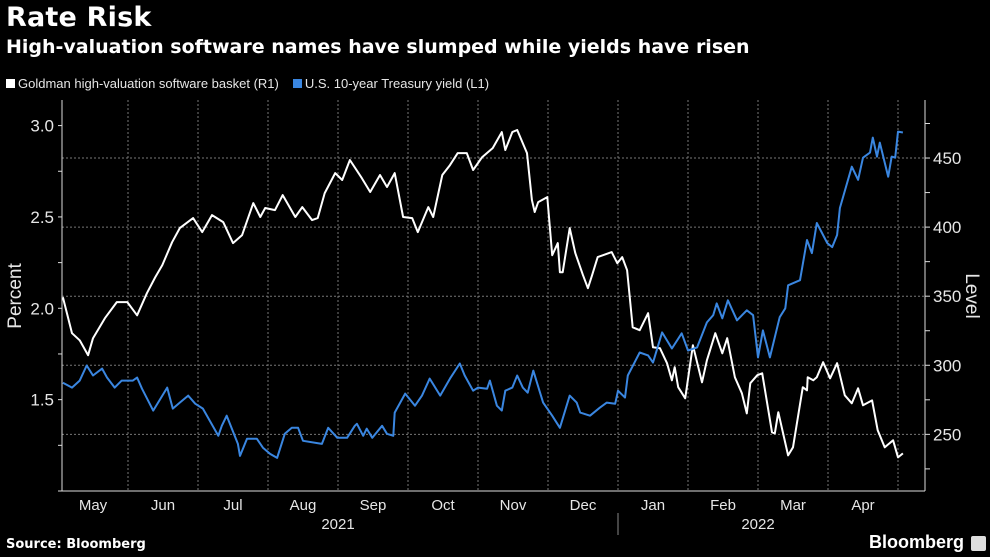 The height and width of the screenshot is (557, 990). Describe the element at coordinates (232, 505) in the screenshot. I see `x-month-label: Jul` at that location.